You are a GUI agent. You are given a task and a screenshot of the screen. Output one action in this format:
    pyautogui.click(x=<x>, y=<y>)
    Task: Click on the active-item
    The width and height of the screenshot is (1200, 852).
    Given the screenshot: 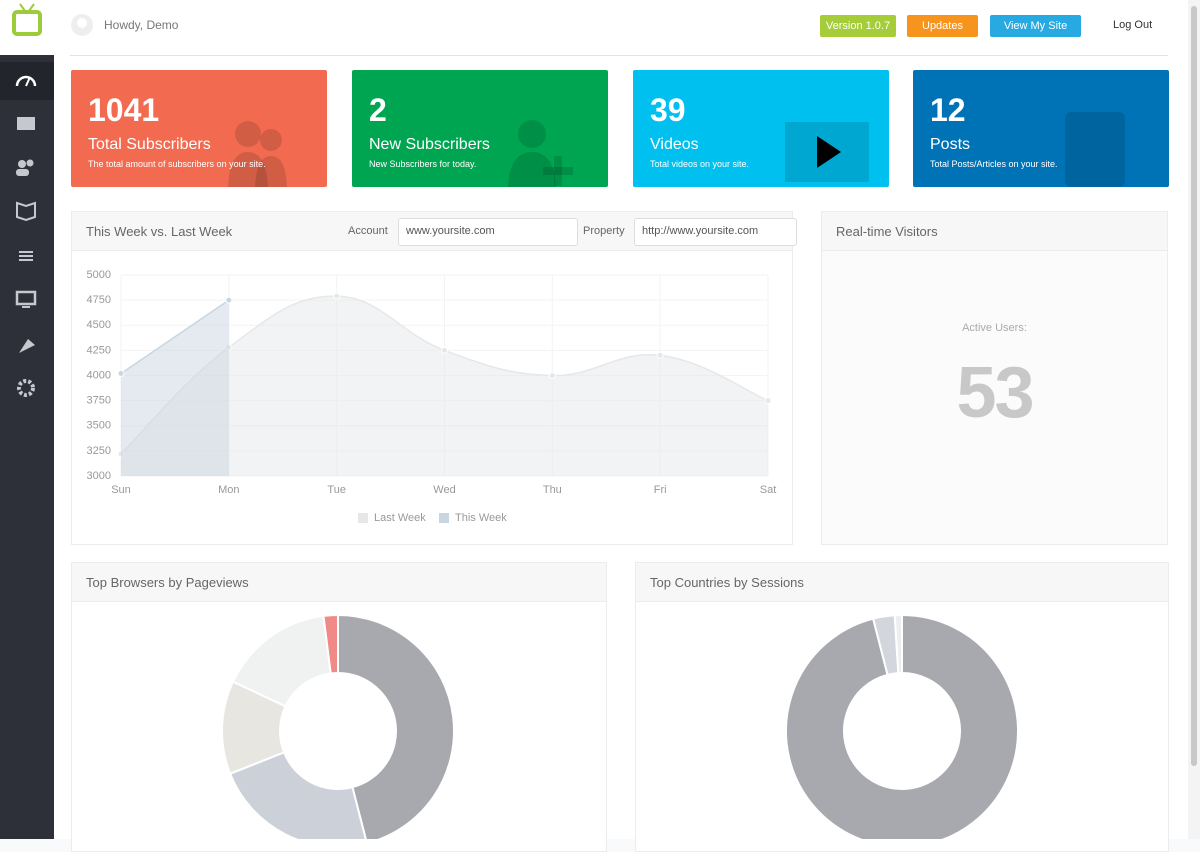 What is the action you would take?
    pyautogui.click(x=27, y=81)
    